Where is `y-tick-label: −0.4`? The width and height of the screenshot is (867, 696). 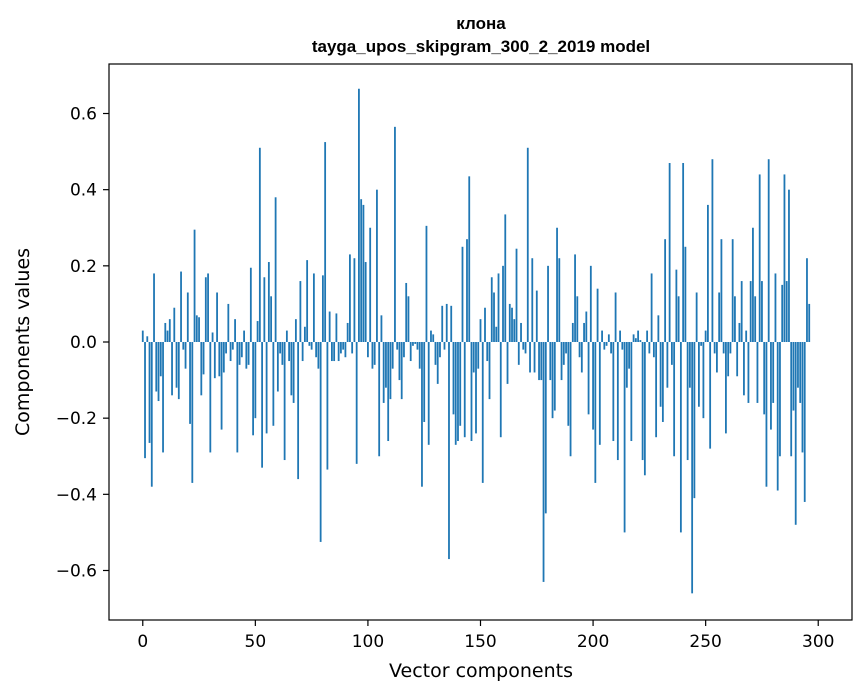
y-tick-label: −0.4 is located at coordinates (76, 495).